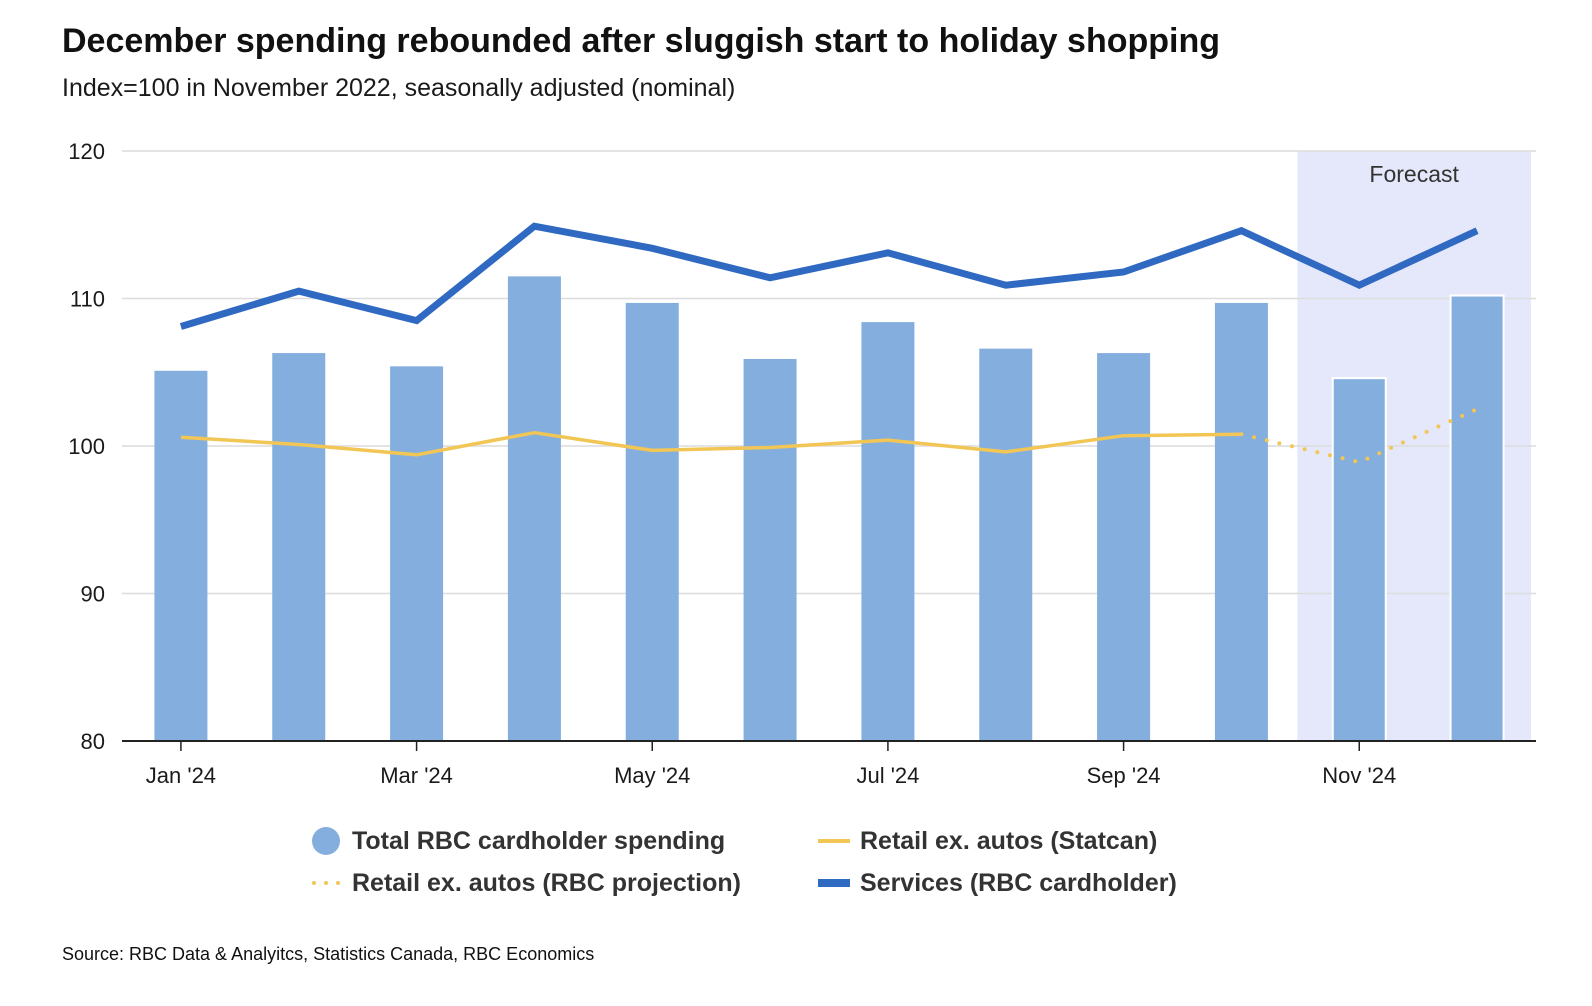  I want to click on x-tick-label: Sep '24, so click(1124, 775).